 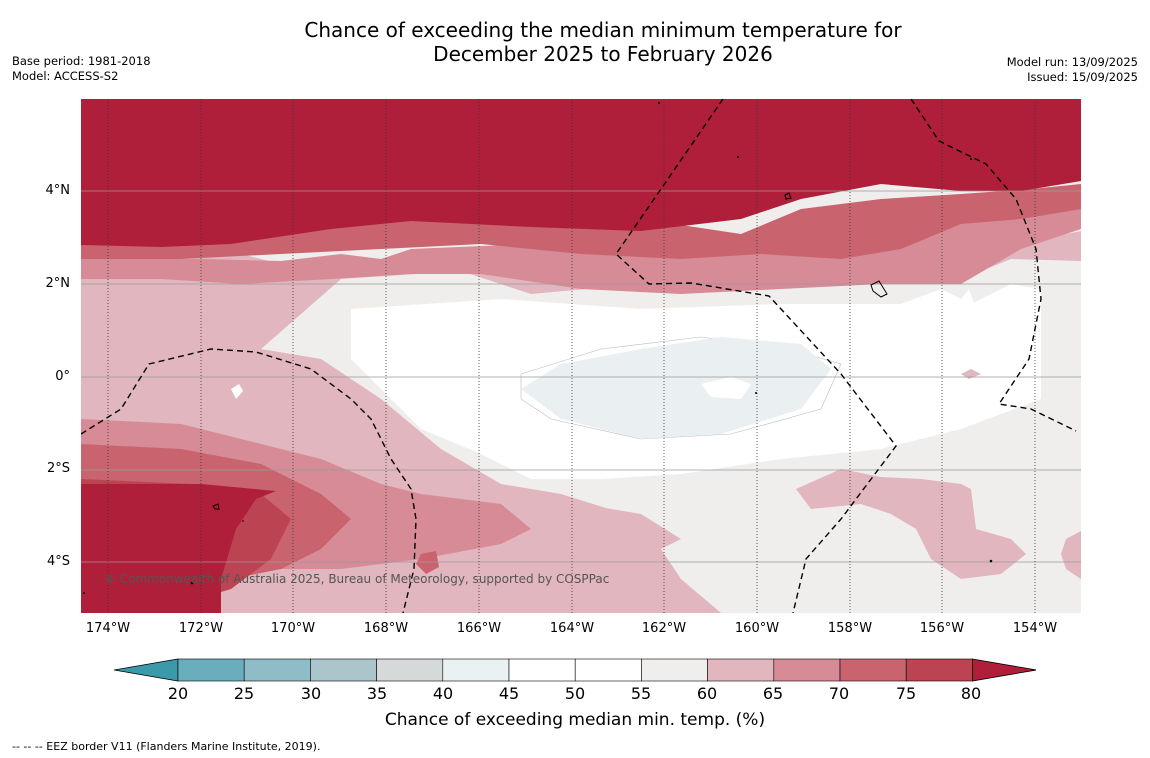 I want to click on band-70-75-north, so click(x=581, y=221).